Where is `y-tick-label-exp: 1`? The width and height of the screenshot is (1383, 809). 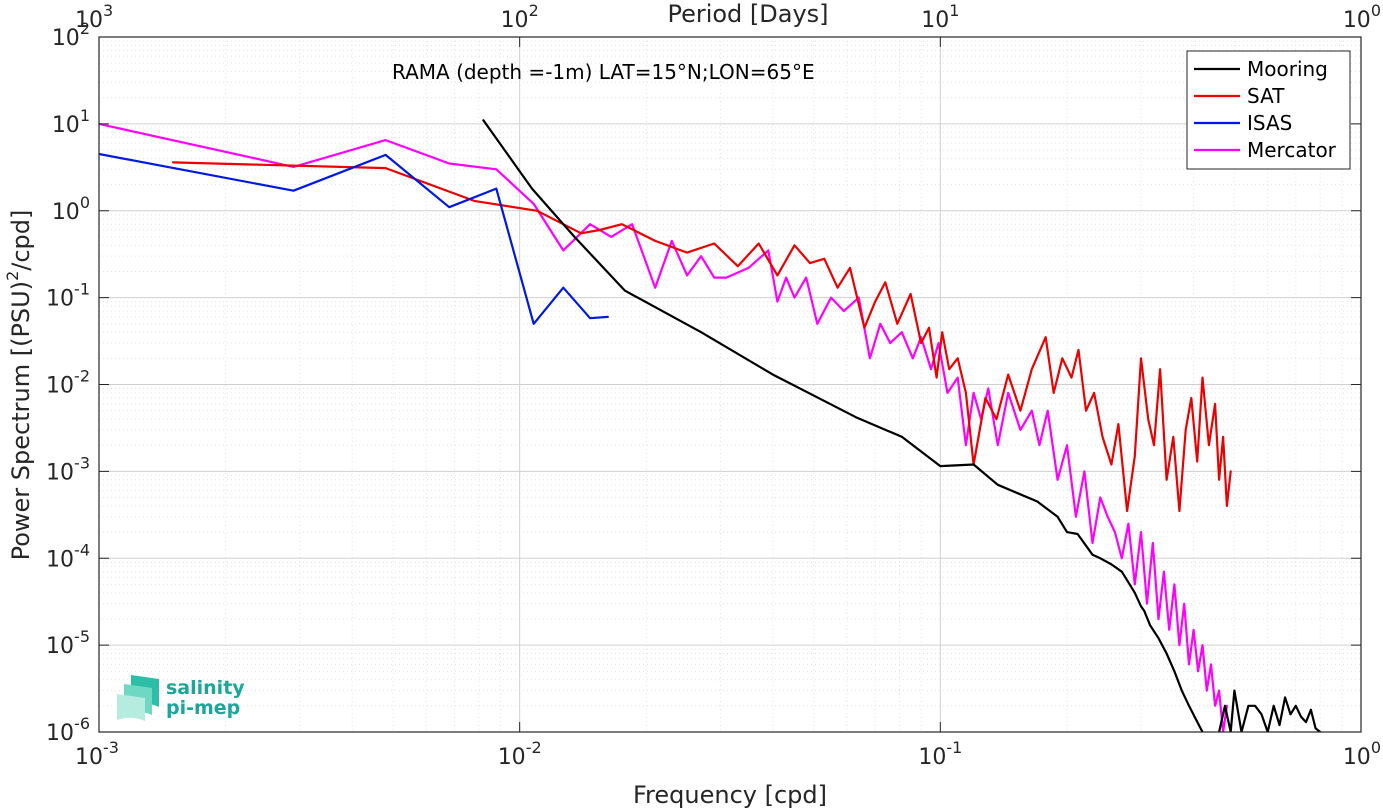 y-tick-label-exp: 1 is located at coordinates (85, 115).